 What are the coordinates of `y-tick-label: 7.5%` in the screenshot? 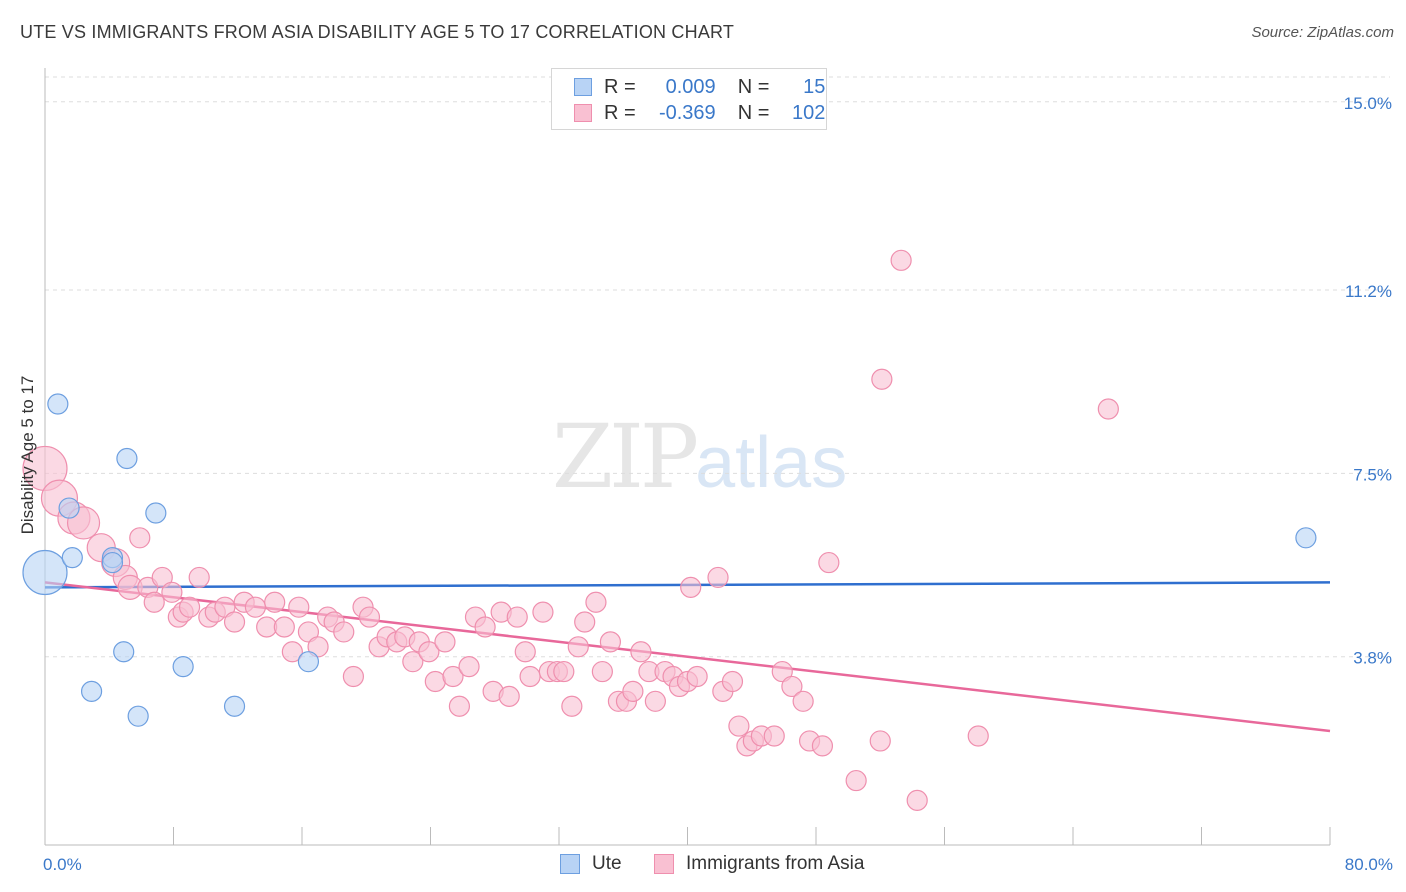 It's located at (1372, 474).